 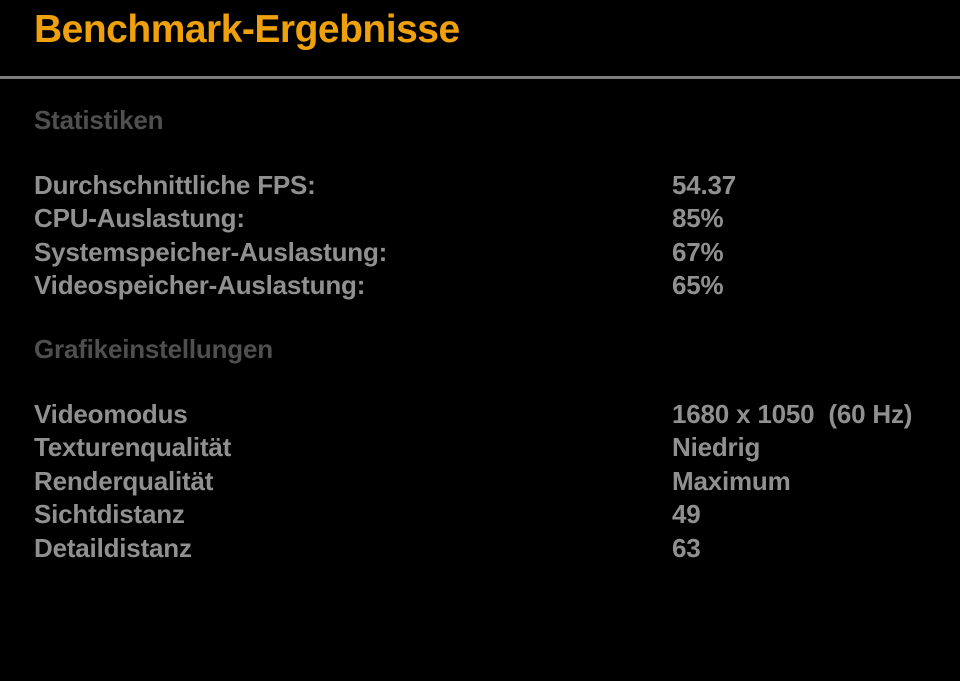 What do you see at coordinates (497, 515) in the screenshot?
I see `setting-row-view-distance: Sichtdistanz 49` at bounding box center [497, 515].